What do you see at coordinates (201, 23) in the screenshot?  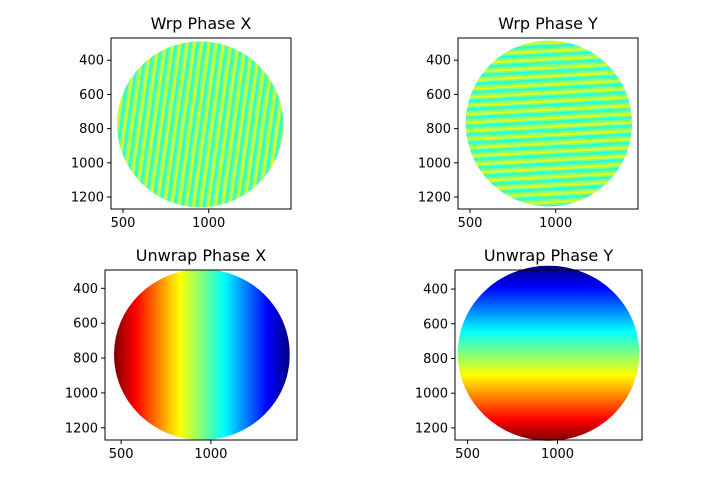 I see `subplot-title: Wrp Phase X` at bounding box center [201, 23].